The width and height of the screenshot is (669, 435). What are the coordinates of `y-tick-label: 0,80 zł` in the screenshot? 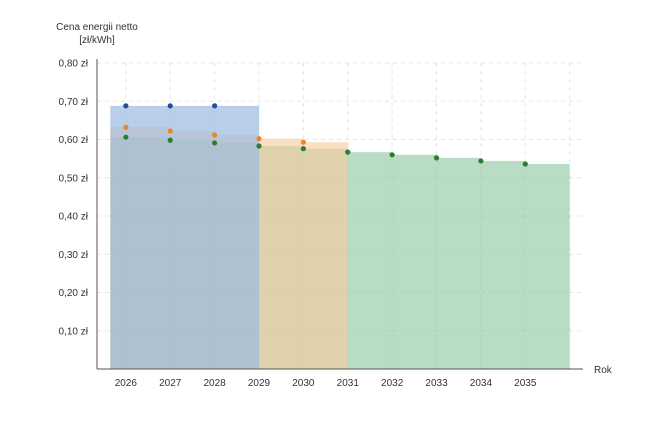 It's located at (74, 64).